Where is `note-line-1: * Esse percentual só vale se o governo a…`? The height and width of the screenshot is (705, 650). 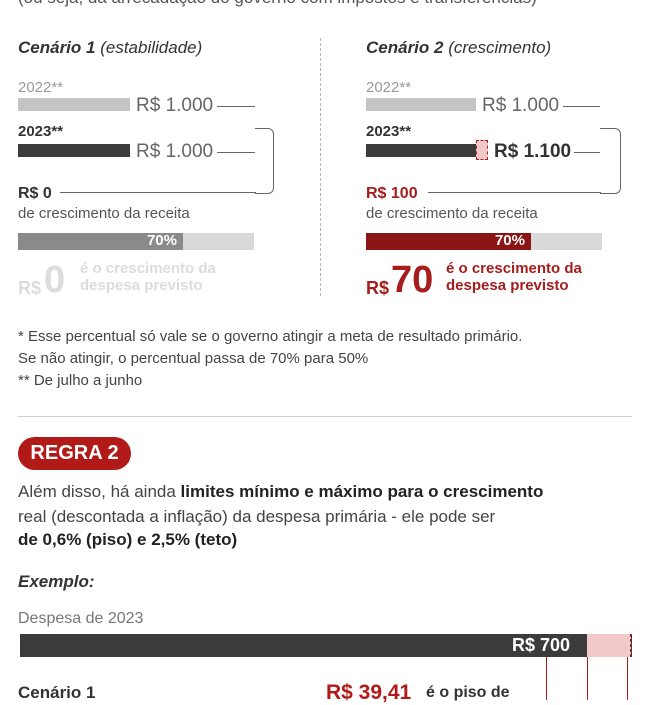 note-line-1: * Esse percentual só vale se o governo a… is located at coordinates (270, 336).